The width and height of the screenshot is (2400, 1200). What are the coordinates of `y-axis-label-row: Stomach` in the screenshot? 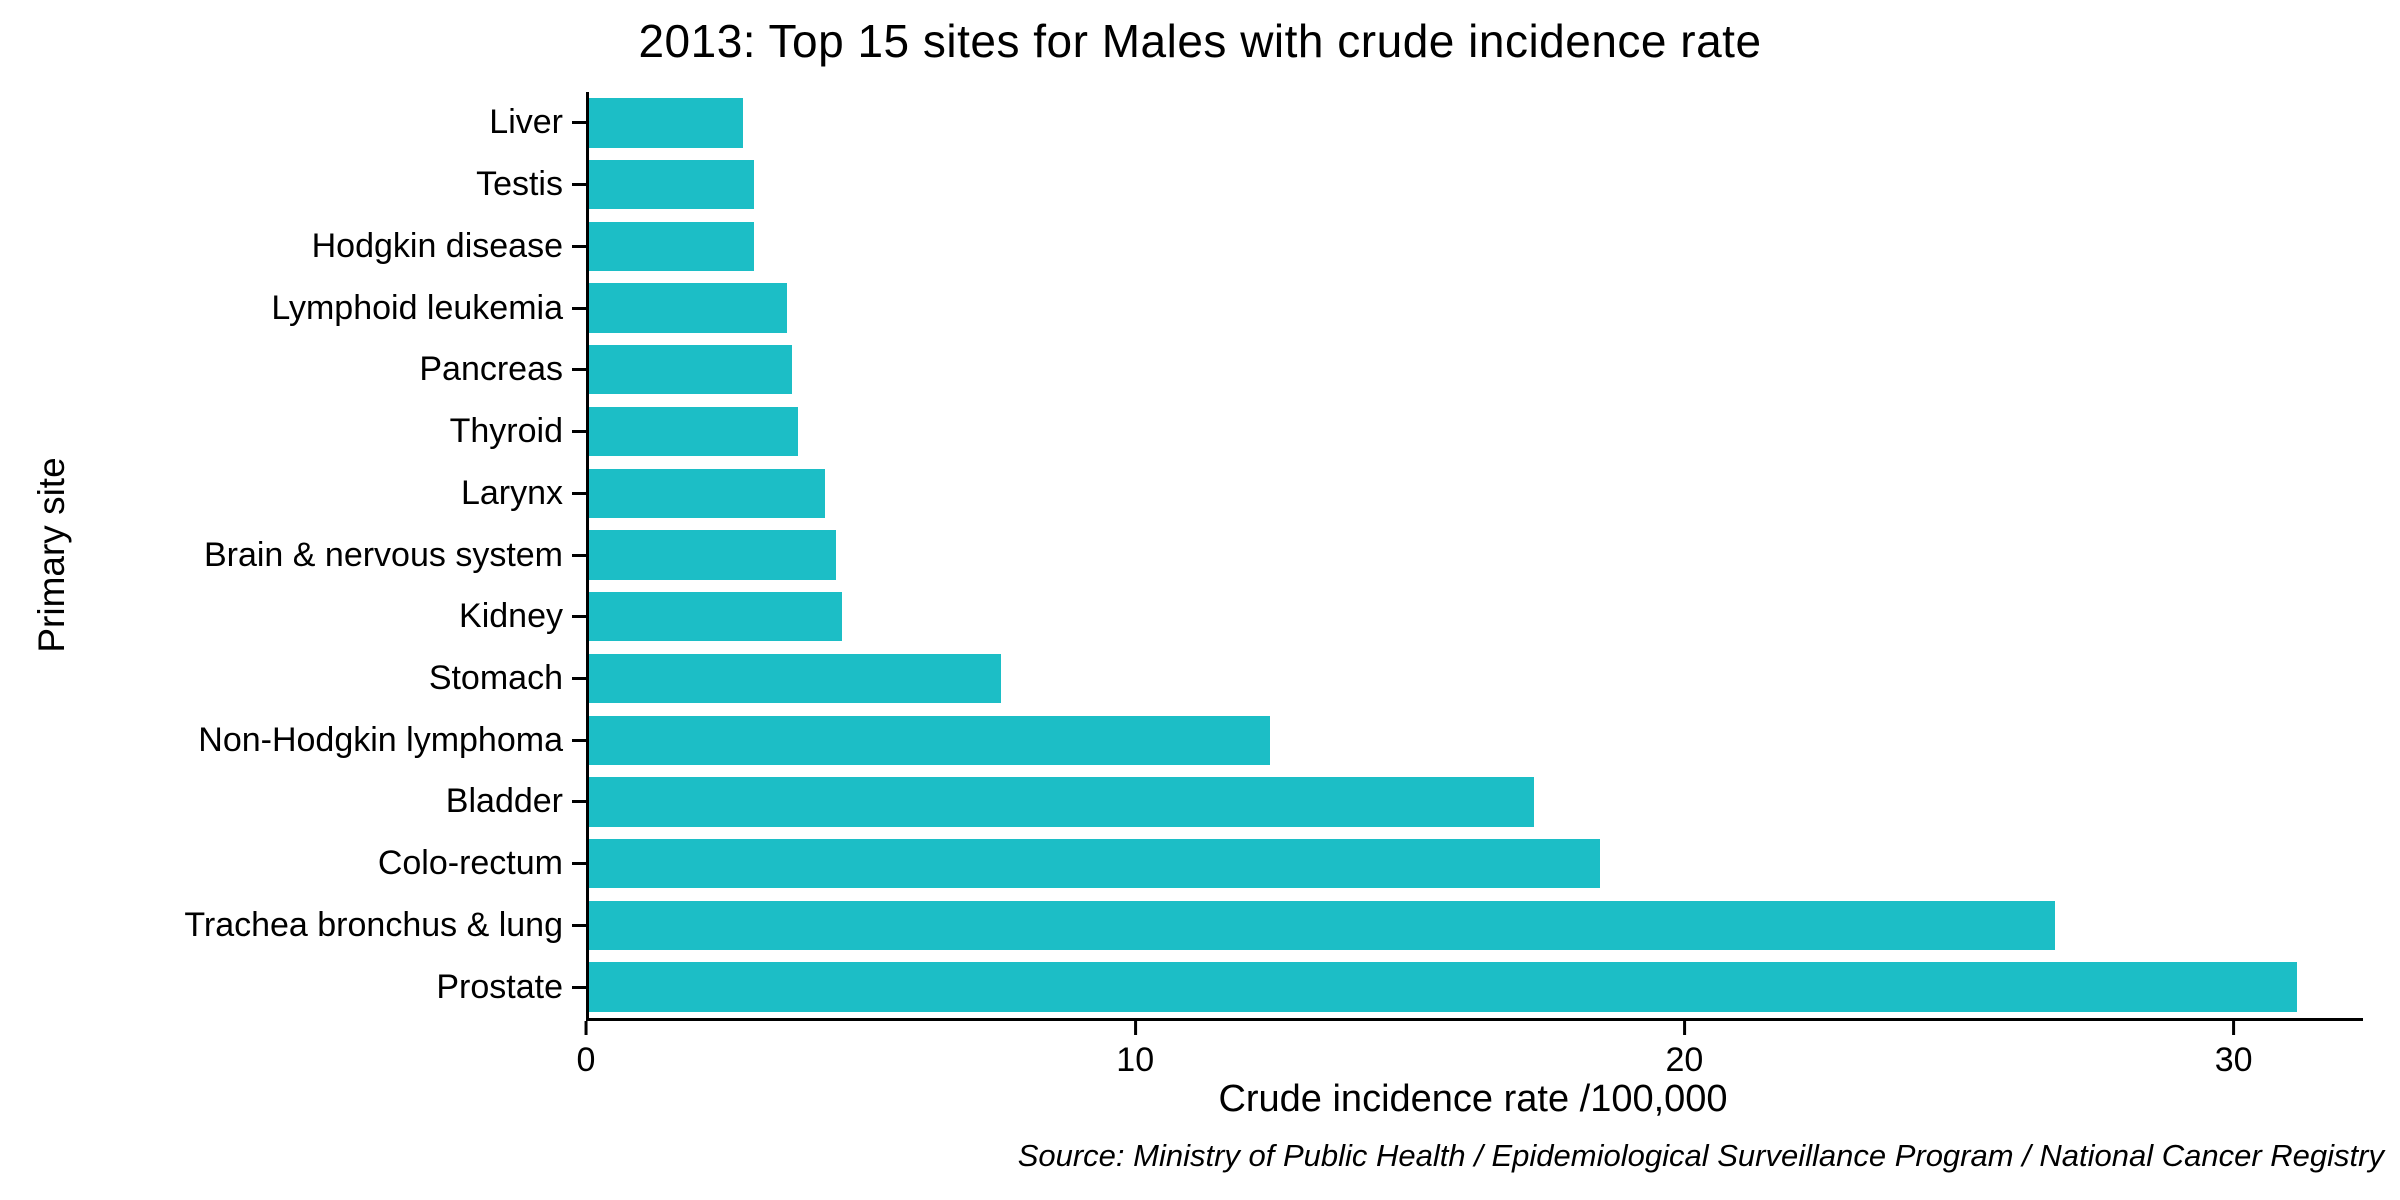 It's located at (293, 679).